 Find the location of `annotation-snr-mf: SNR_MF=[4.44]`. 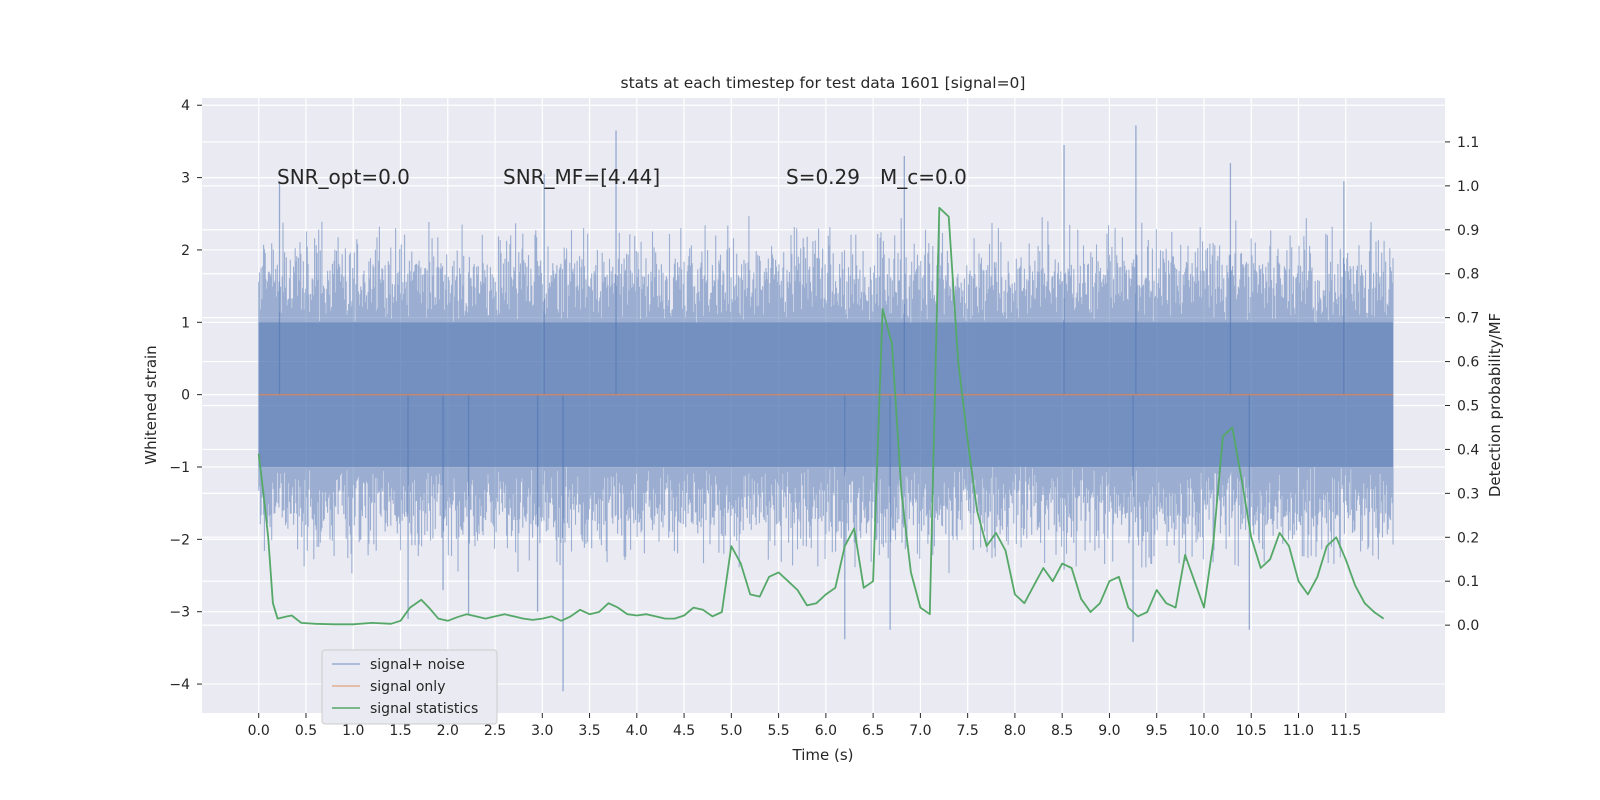

annotation-snr-mf: SNR_MF=[4.44] is located at coordinates (581, 177).